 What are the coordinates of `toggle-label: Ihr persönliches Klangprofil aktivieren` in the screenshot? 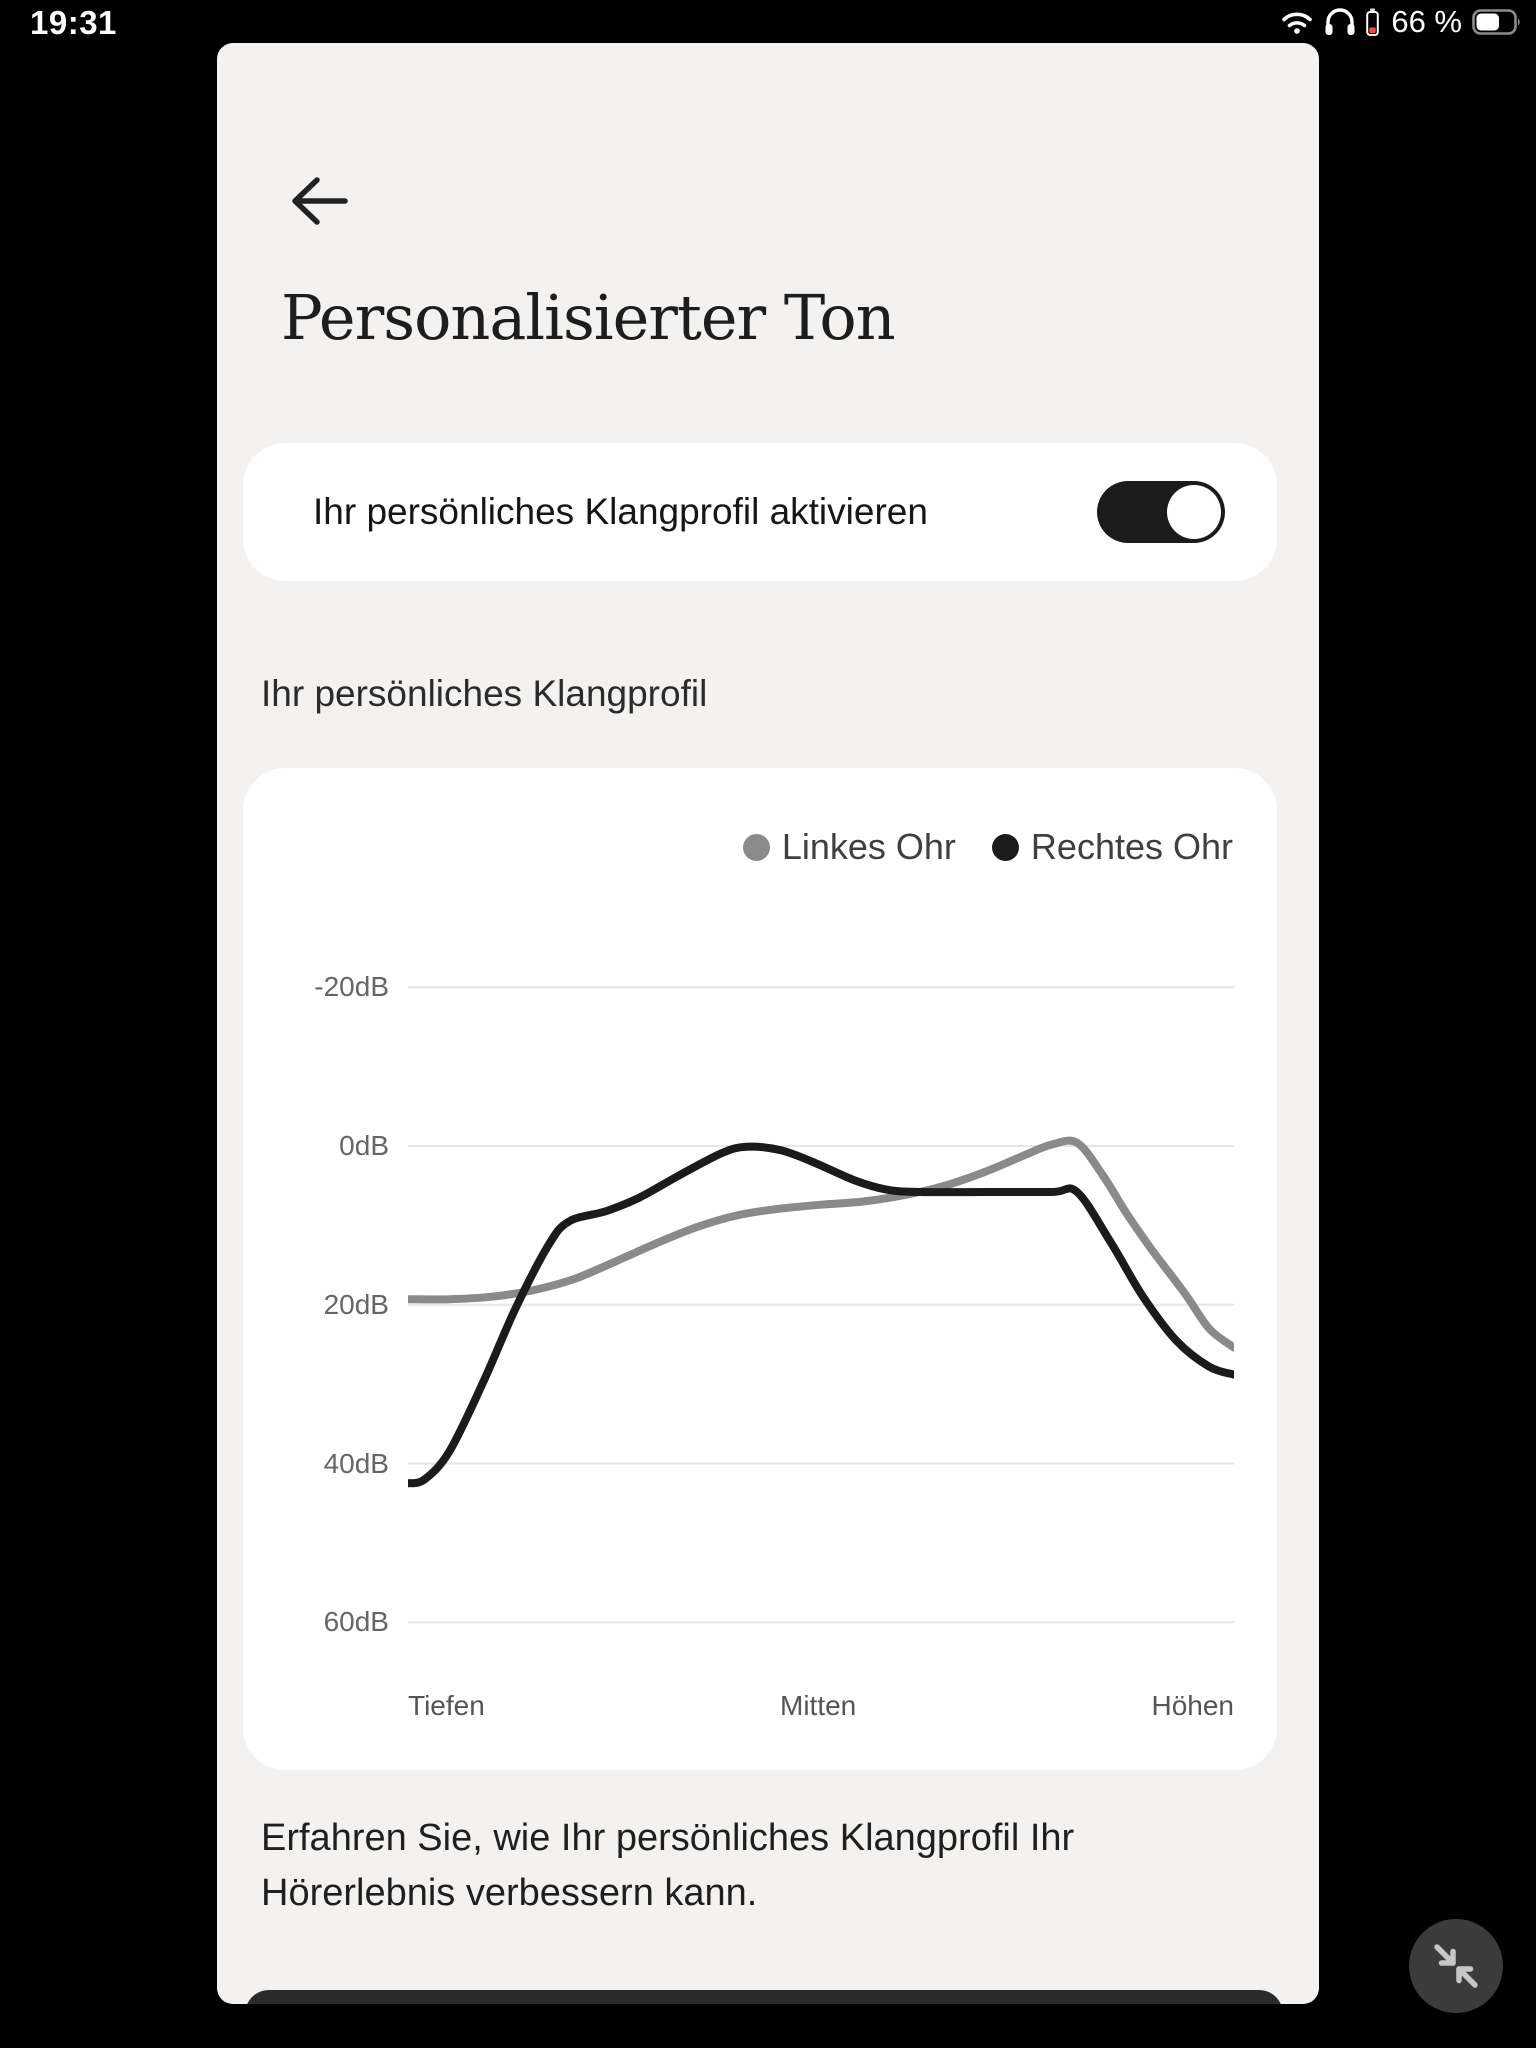 It's located at (620, 511).